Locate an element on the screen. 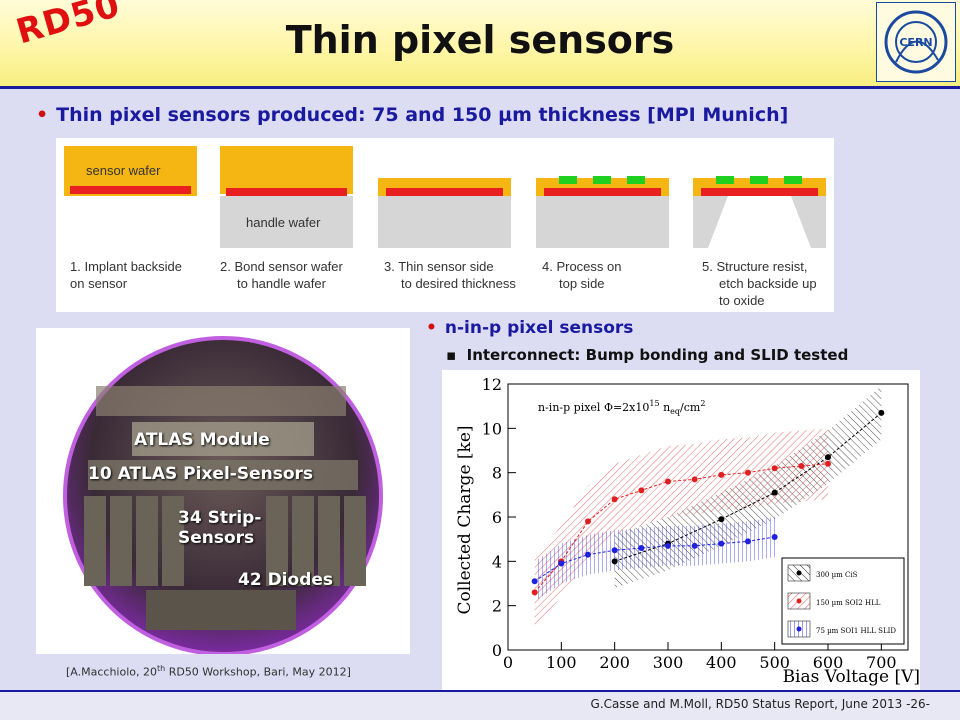  cern-logo-text: CERN is located at coordinates (915, 42).